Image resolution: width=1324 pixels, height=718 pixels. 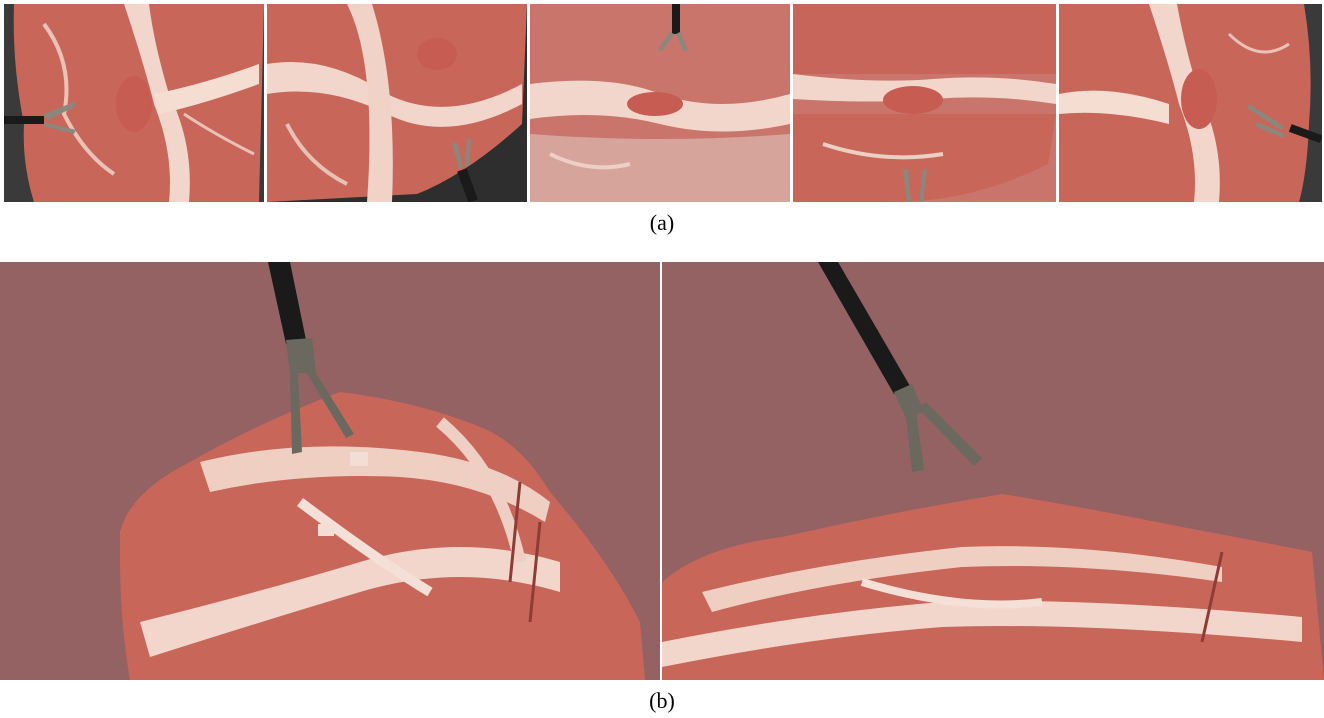 I want to click on caption-b: (b), so click(x=662, y=700).